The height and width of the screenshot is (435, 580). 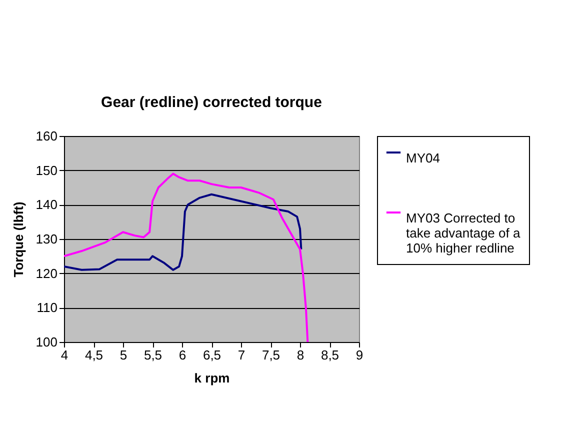 What do you see at coordinates (47, 204) in the screenshot?
I see `y-tick-label: 140` at bounding box center [47, 204].